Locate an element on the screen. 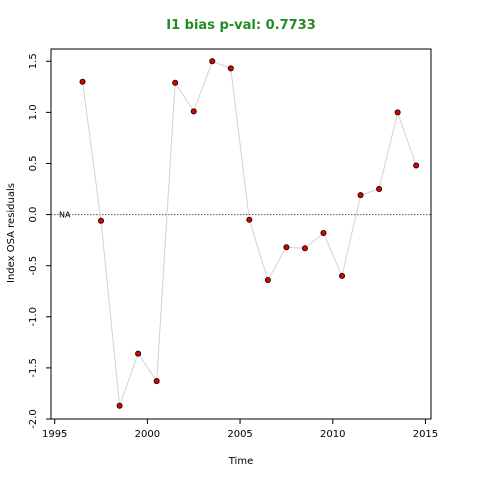 This screenshot has height=480, width=480. y-axis: -2.0 -1.5 -1.0 -0.5 0.0 0.5 1.0 1.5 is located at coordinates (39, 241).